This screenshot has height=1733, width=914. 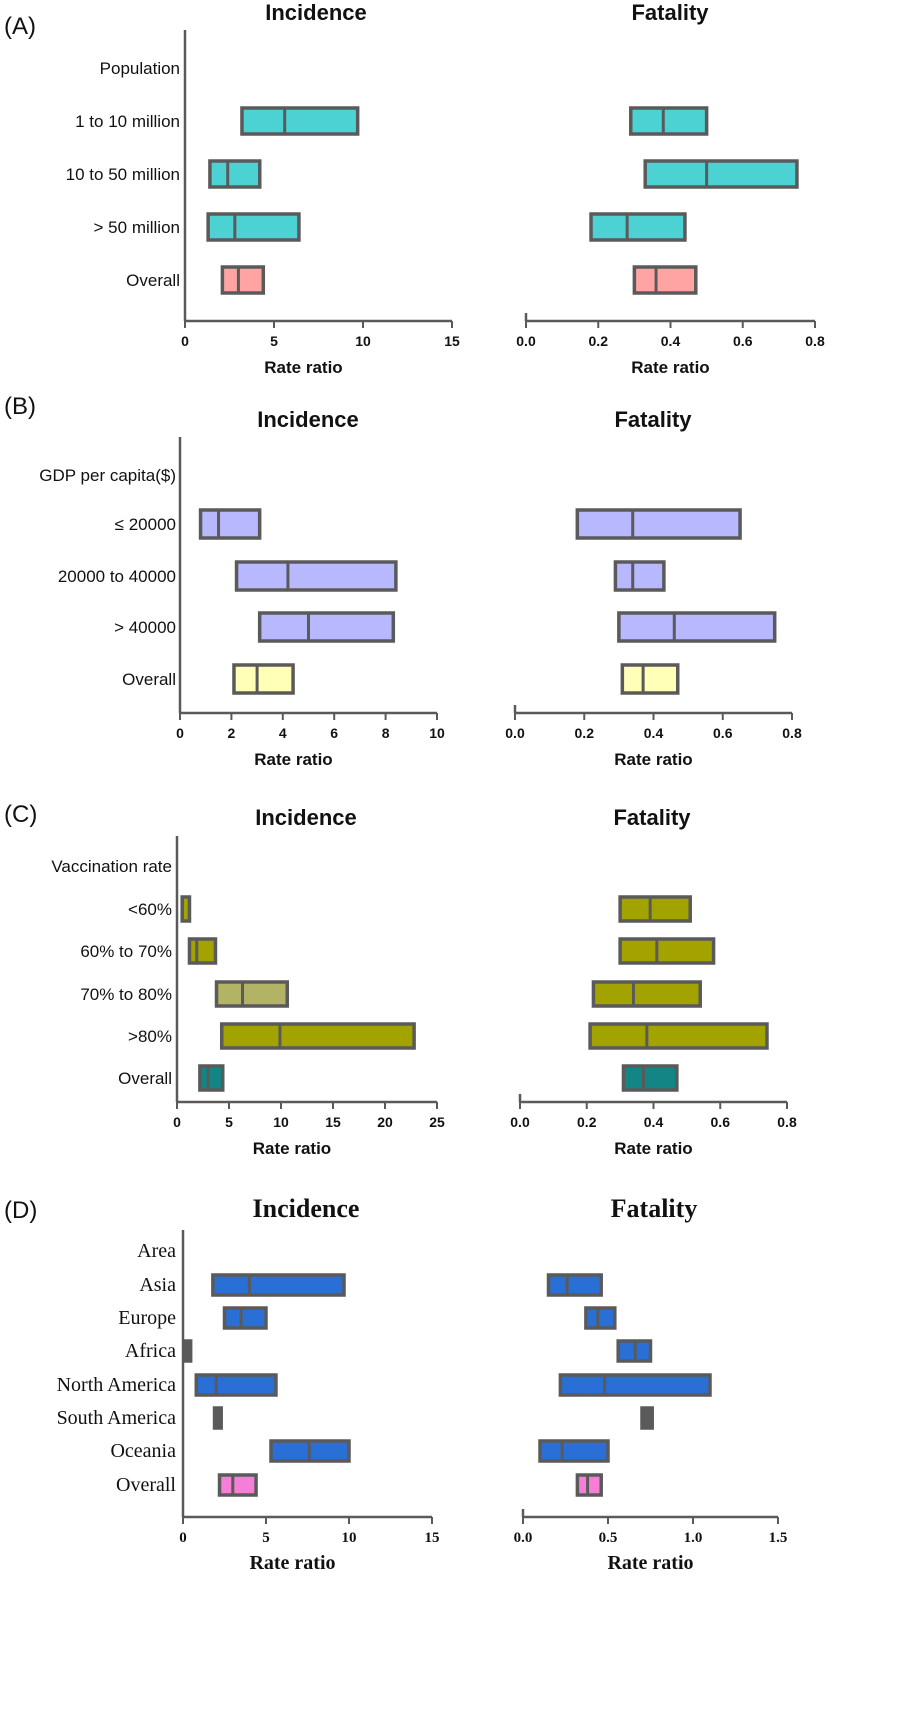 I want to click on category-label: Oceania, so click(x=143, y=1451).